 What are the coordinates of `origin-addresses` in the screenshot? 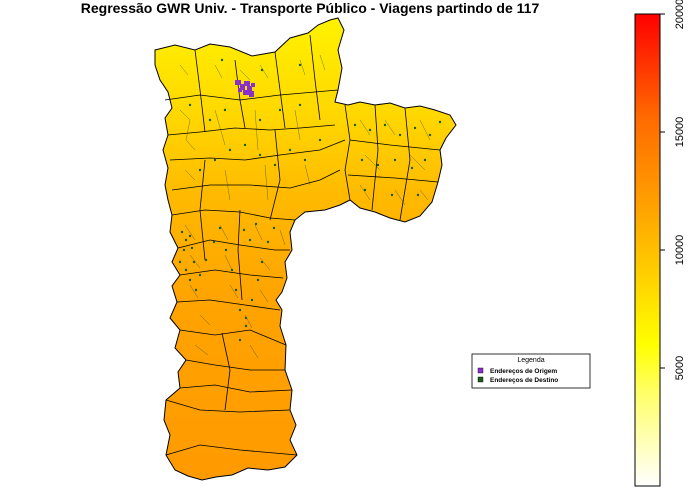 It's located at (245, 88).